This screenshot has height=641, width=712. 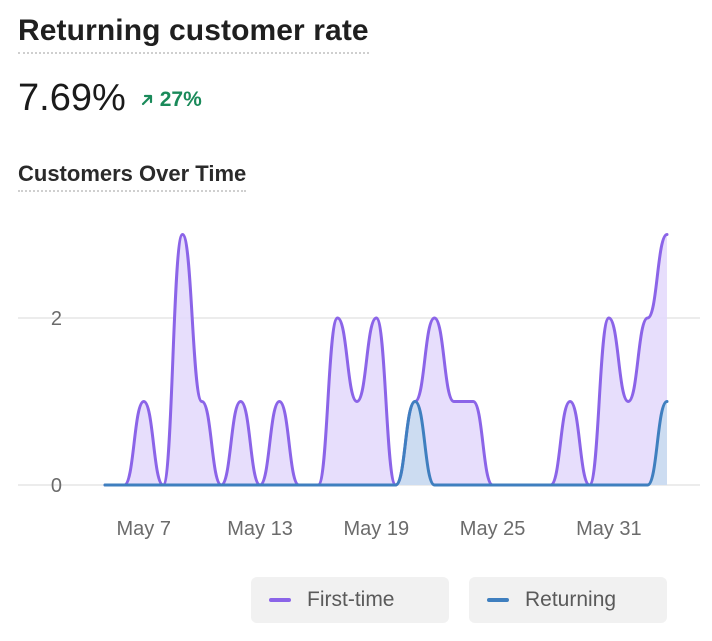 I want to click on y-tick-label-2: 2, so click(x=56, y=319).